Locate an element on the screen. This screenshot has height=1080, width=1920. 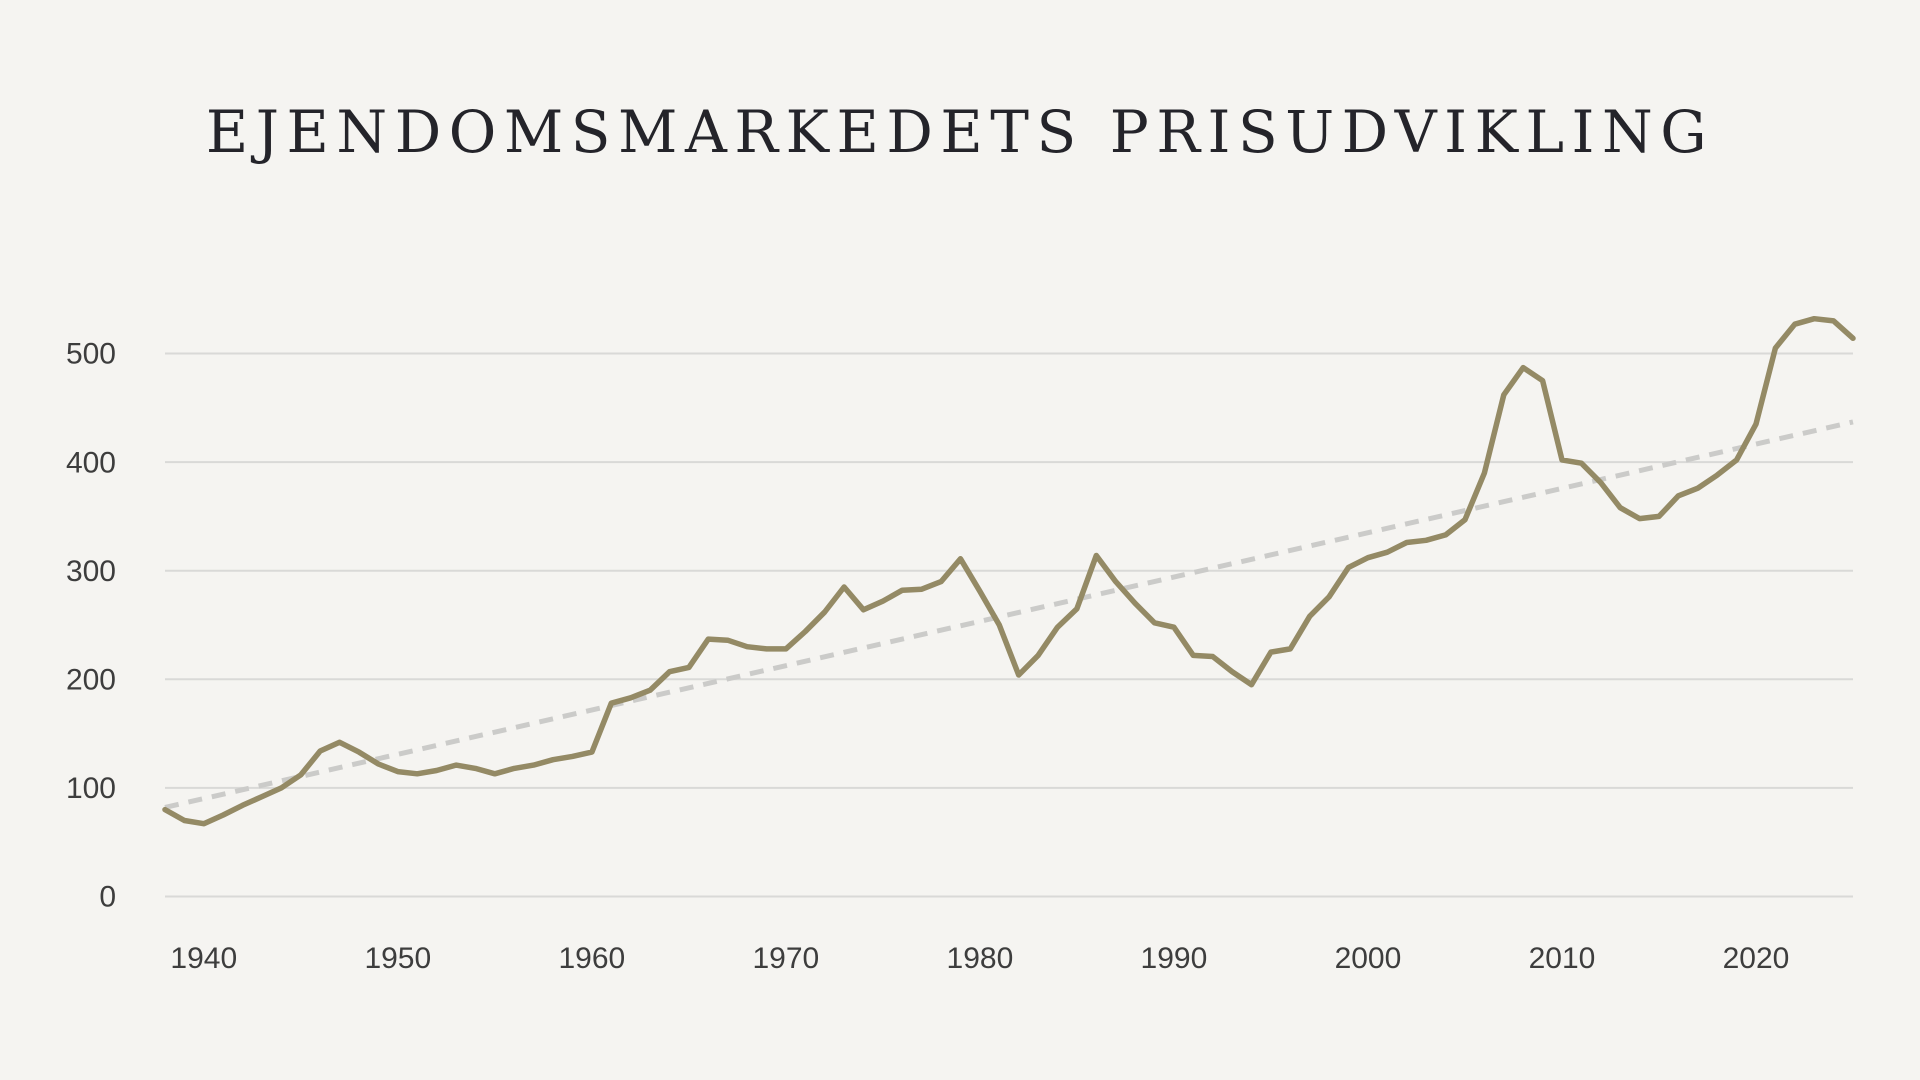
x-axis-tick-label: 1960 is located at coordinates (591, 958).